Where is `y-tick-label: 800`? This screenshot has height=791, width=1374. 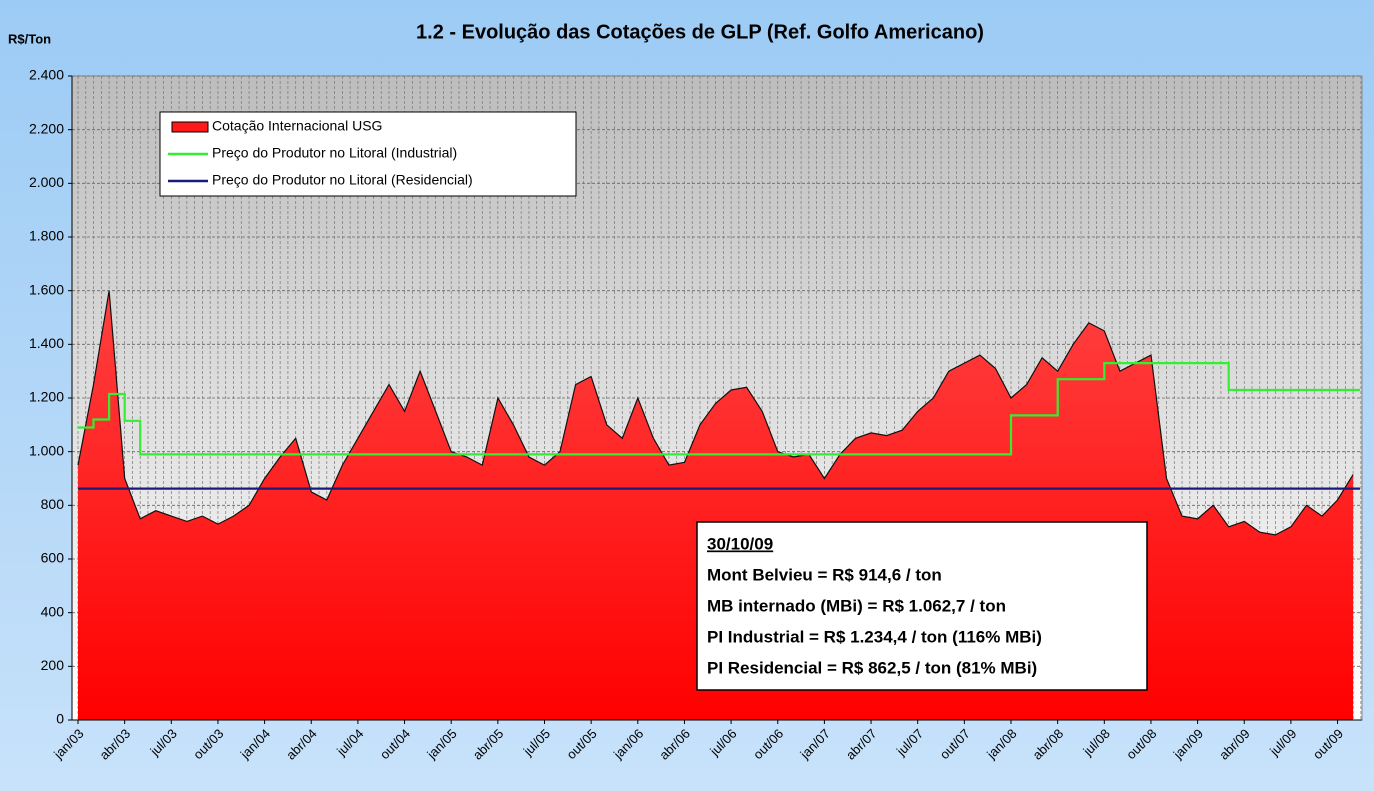
y-tick-label: 800 is located at coordinates (53, 504).